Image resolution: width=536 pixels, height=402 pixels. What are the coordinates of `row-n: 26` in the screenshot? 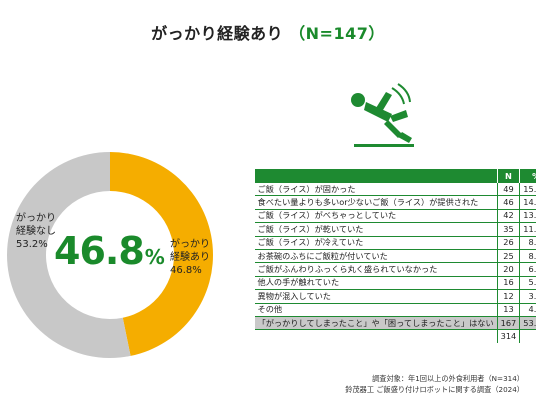 It's located at (508, 243).